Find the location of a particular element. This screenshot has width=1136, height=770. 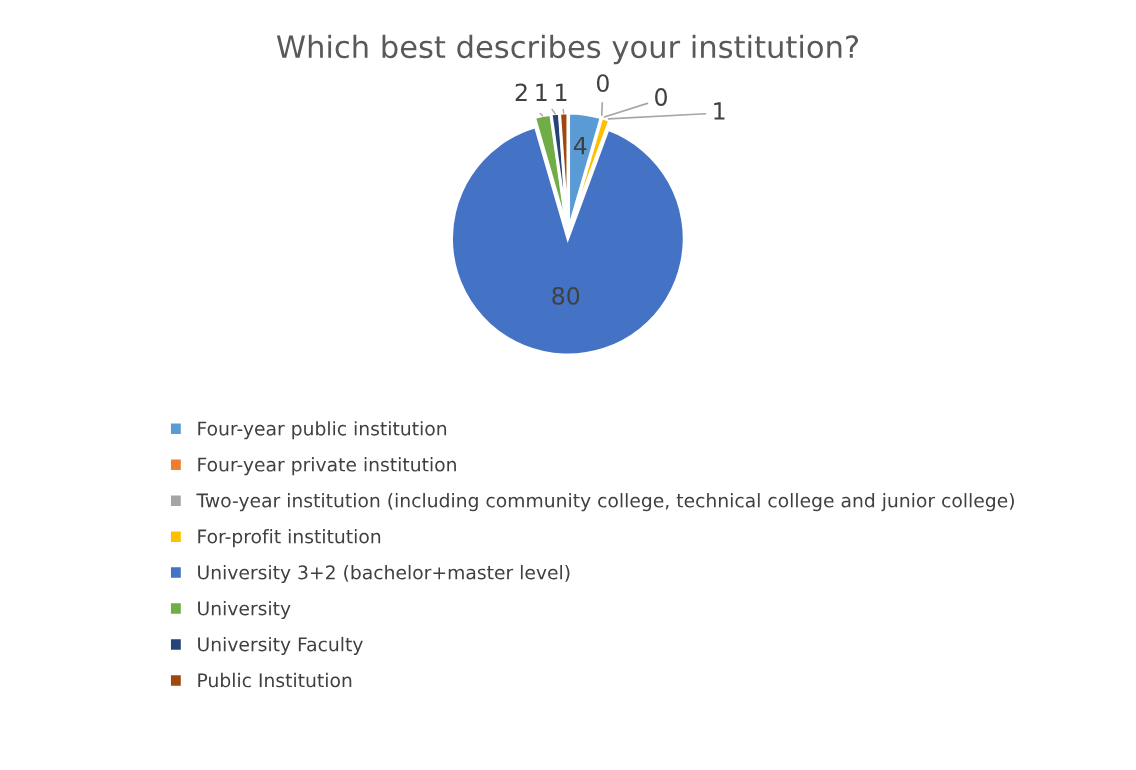

legend-label: University 3+2 (bachelor+master level) is located at coordinates (384, 574).